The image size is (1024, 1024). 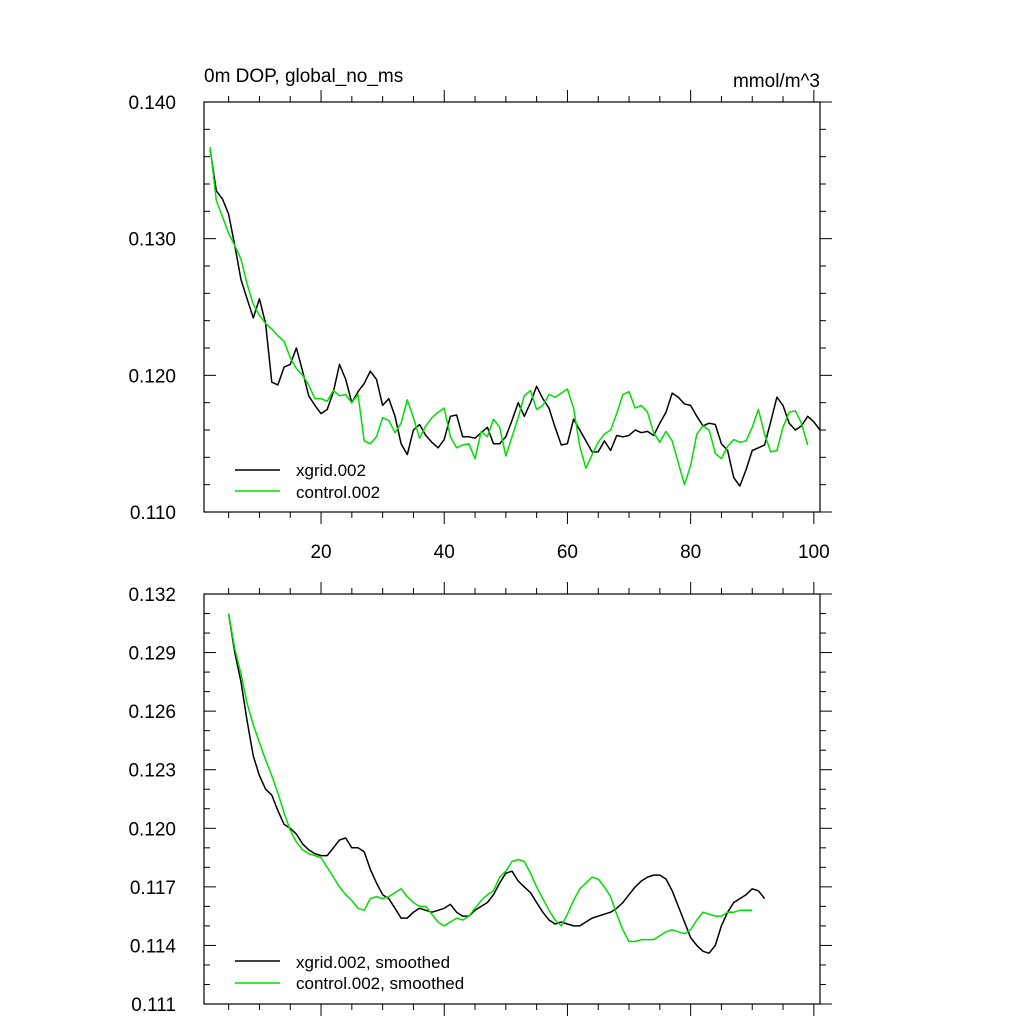 I want to click on x-tick-label: 20, so click(x=320, y=552).